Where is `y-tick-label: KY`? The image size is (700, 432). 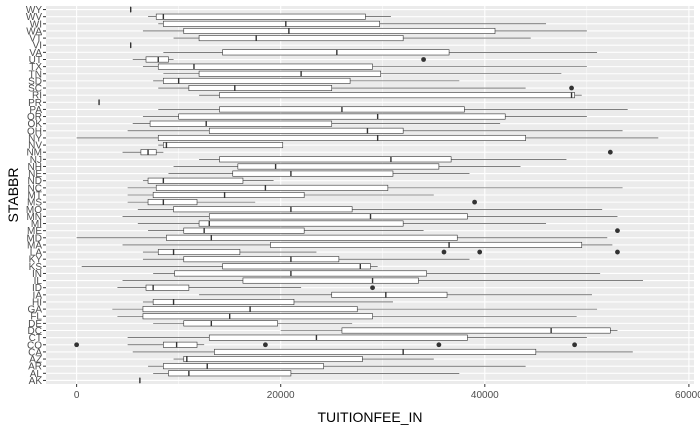
y-tick-label: KY is located at coordinates (36, 260).